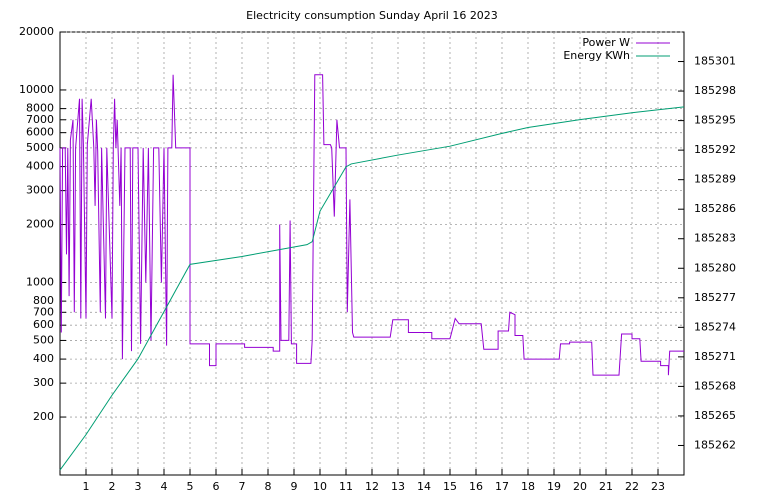  I want to click on y-tick-label: 600, so click(43, 324).